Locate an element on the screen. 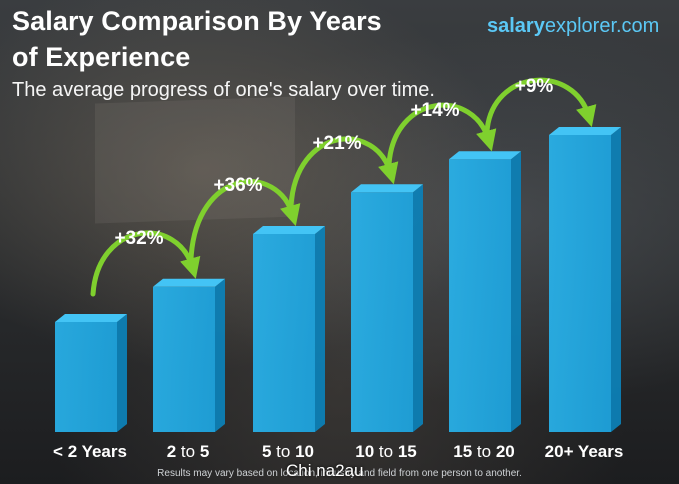 This screenshot has height=484, width=679. increase-label-3: +14% is located at coordinates (434, 110).